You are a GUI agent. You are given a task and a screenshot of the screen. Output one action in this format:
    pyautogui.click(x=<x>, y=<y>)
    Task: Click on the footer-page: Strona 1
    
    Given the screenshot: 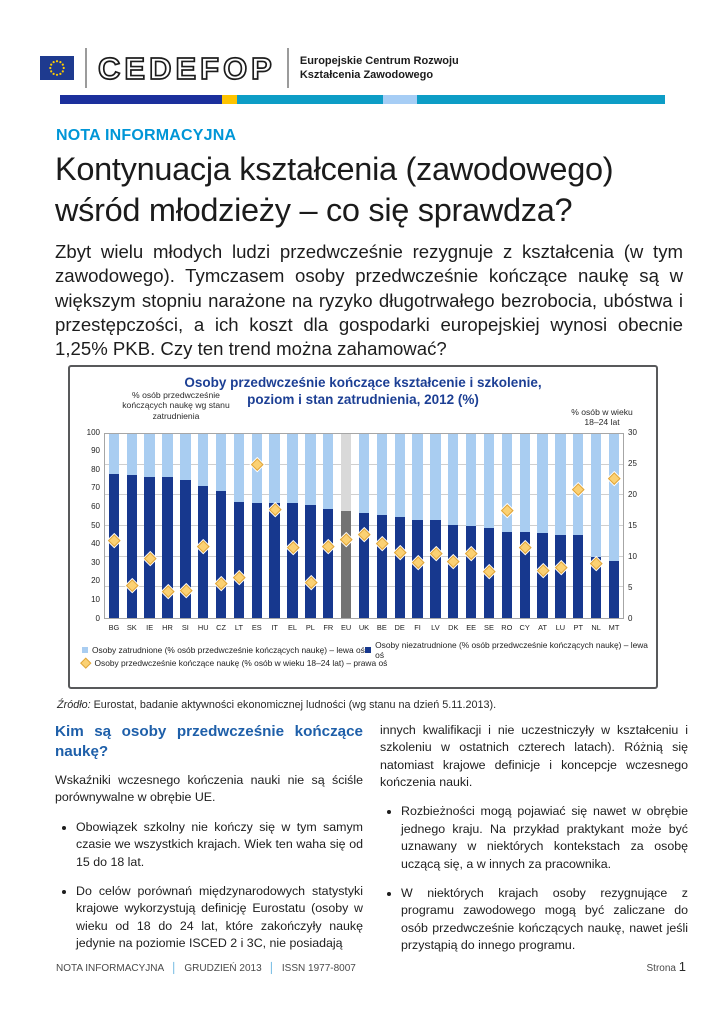 What is the action you would take?
    pyautogui.click(x=666, y=966)
    